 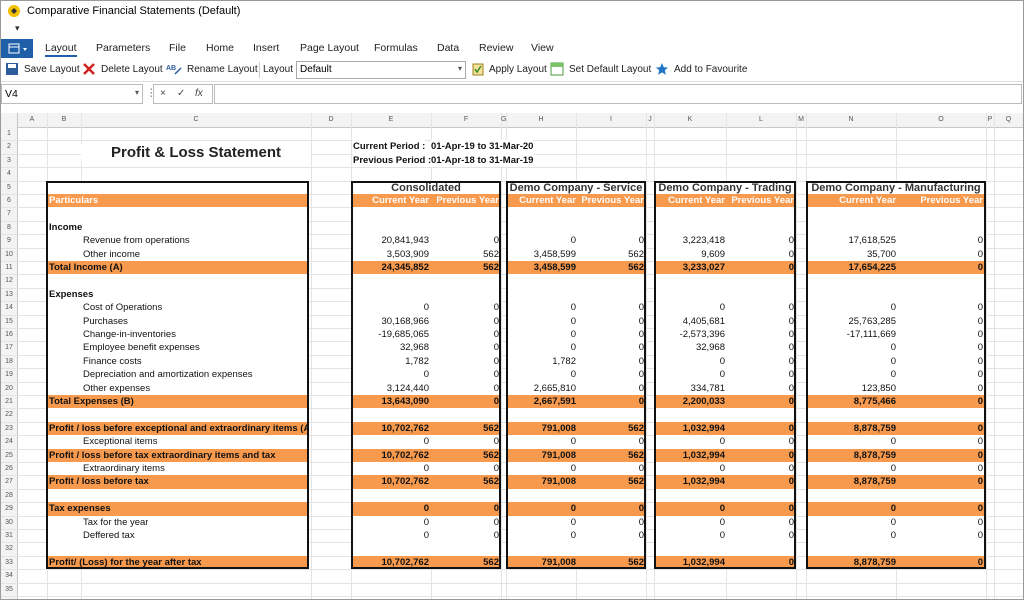 What do you see at coordinates (990, 119) in the screenshot?
I see `column-header: P` at bounding box center [990, 119].